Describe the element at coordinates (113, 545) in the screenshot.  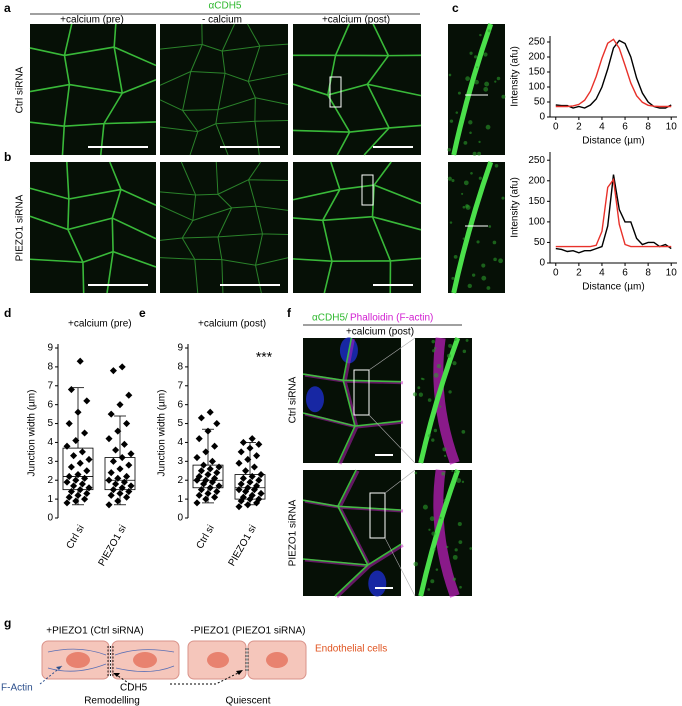
I see `x-tick-label: PIEZO1 si` at that location.